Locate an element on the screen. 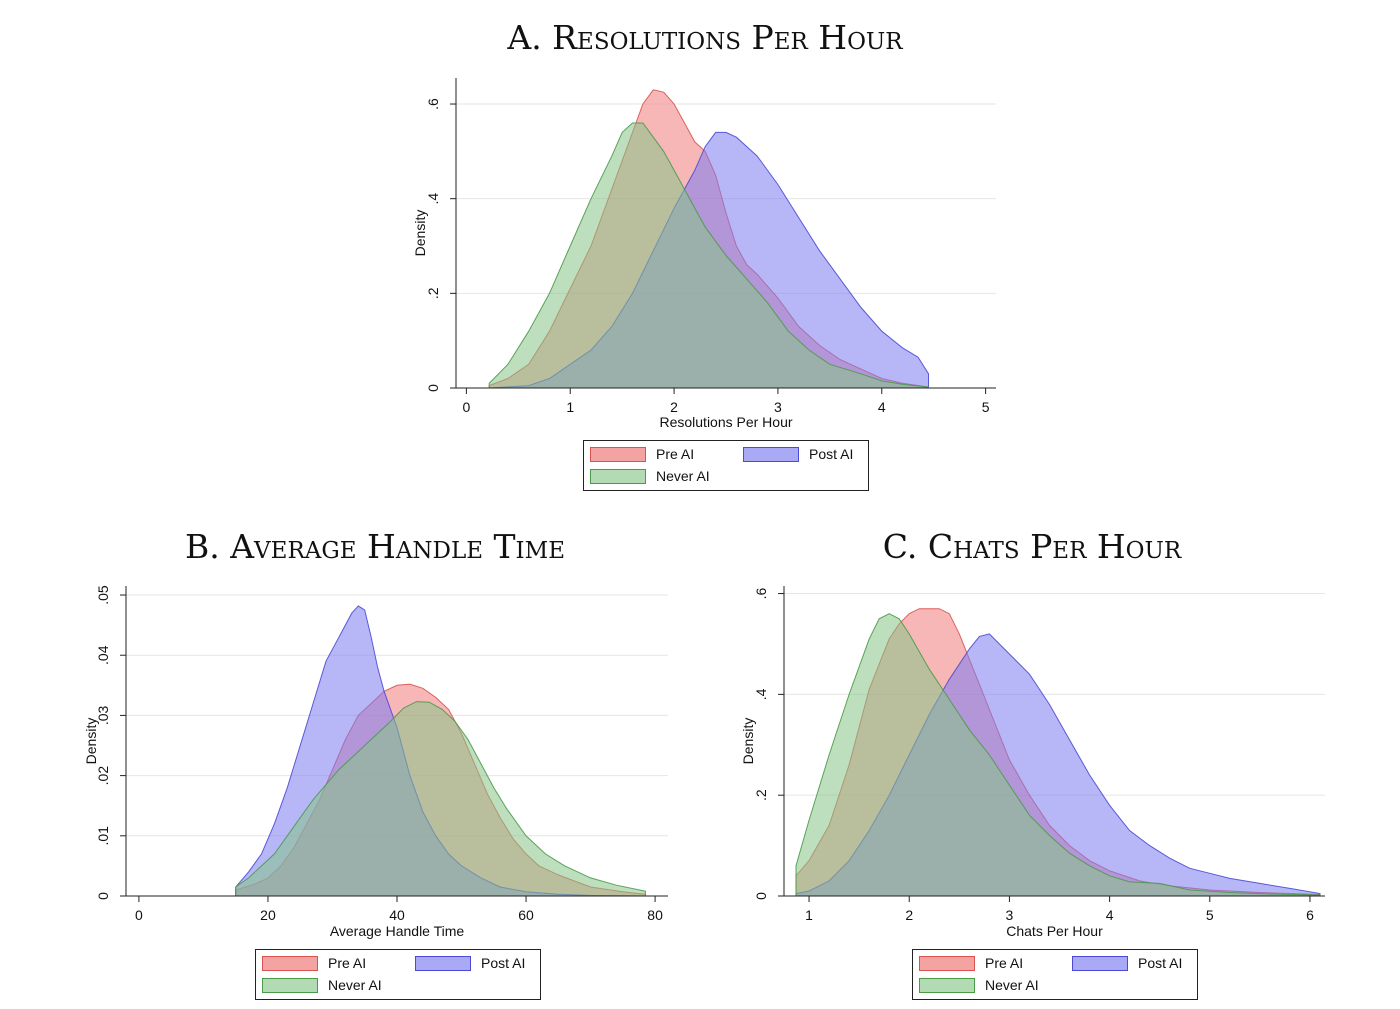  x-axis-label: Chats Per Hour is located at coordinates (1054, 931).